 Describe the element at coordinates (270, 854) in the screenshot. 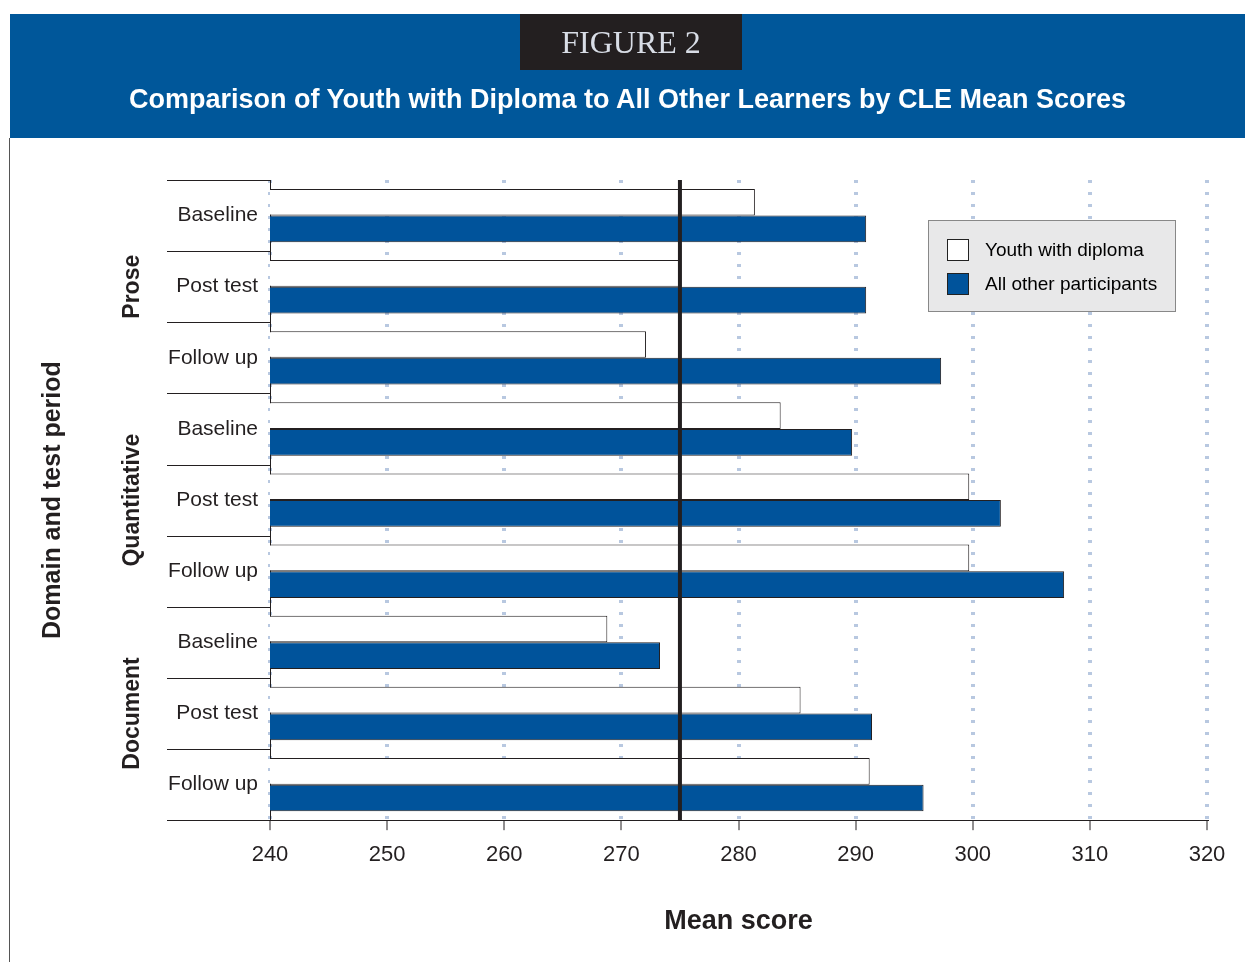

I see `x-tick-label: 240` at that location.